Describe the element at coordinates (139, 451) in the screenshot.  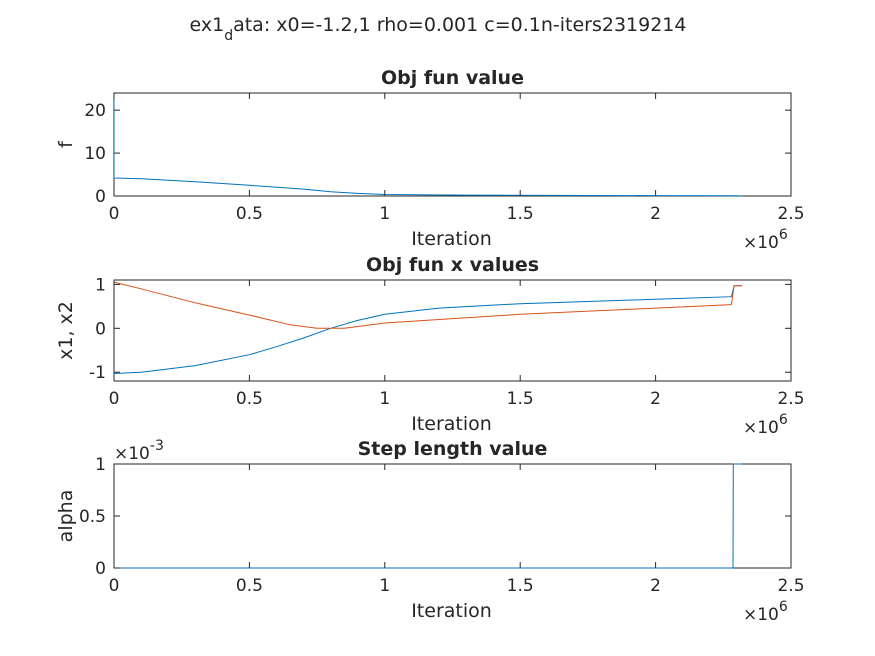
I see `y-exponent-label: ×10⁻³` at that location.